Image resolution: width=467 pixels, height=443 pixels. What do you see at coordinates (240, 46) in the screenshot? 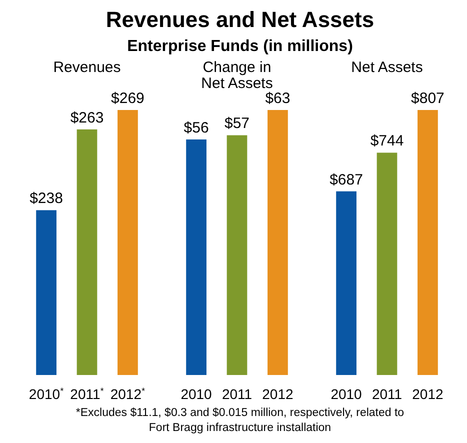
I see `text: Enterprise Funds (in millions)` at bounding box center [240, 46].